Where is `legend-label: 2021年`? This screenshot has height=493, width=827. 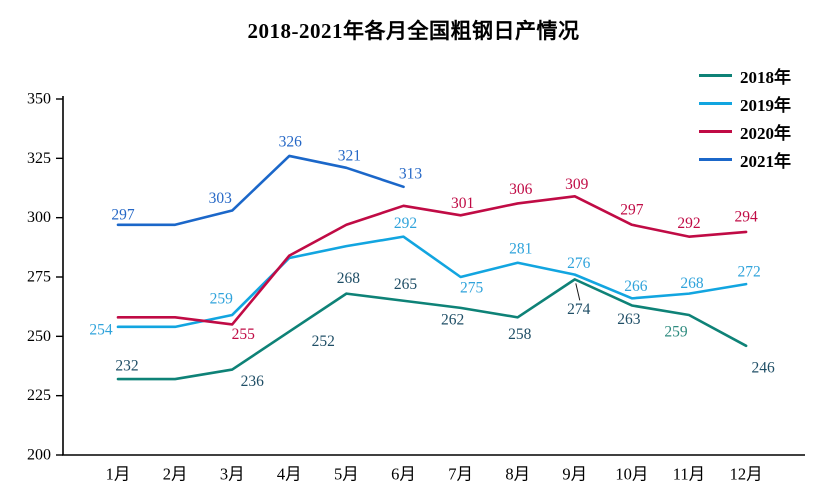
legend-label: 2021年 is located at coordinates (765, 161).